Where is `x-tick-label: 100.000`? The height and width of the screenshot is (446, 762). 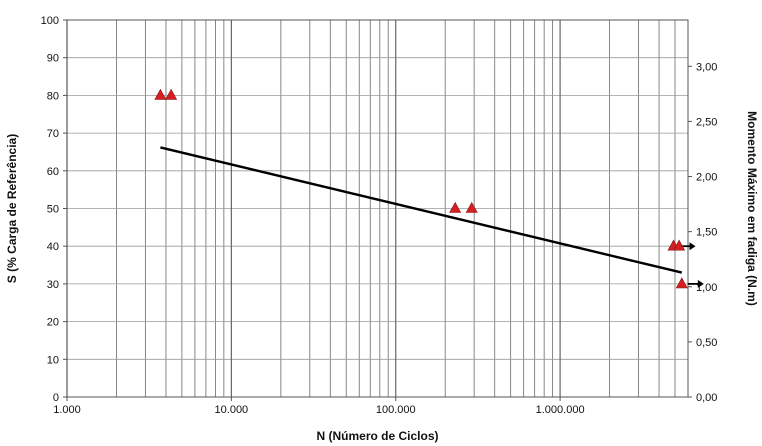
x-tick-label: 100.000 is located at coordinates (396, 410).